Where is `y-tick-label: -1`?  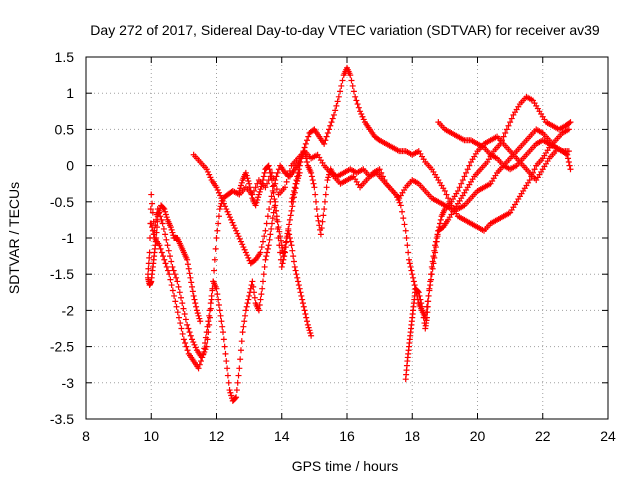 y-tick-label: -1 is located at coordinates (68, 238).